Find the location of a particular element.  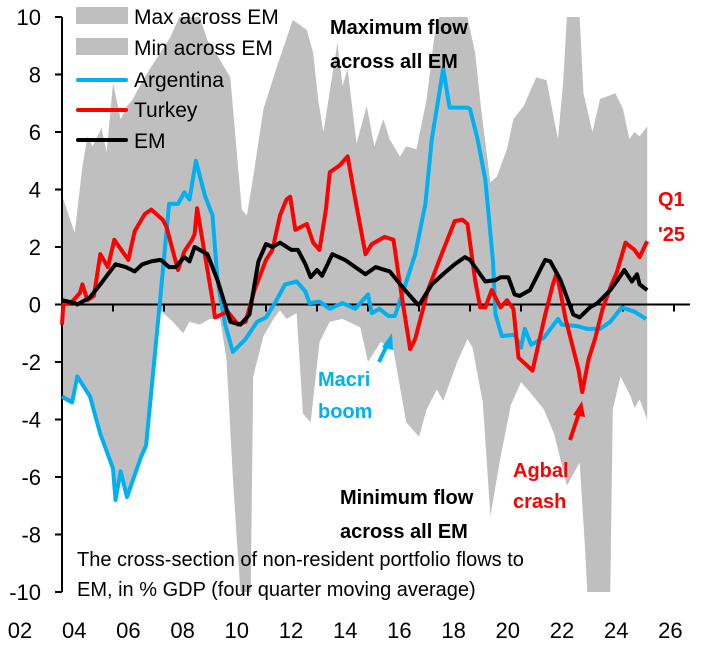

y-tick-label: 4 is located at coordinates (35, 190).